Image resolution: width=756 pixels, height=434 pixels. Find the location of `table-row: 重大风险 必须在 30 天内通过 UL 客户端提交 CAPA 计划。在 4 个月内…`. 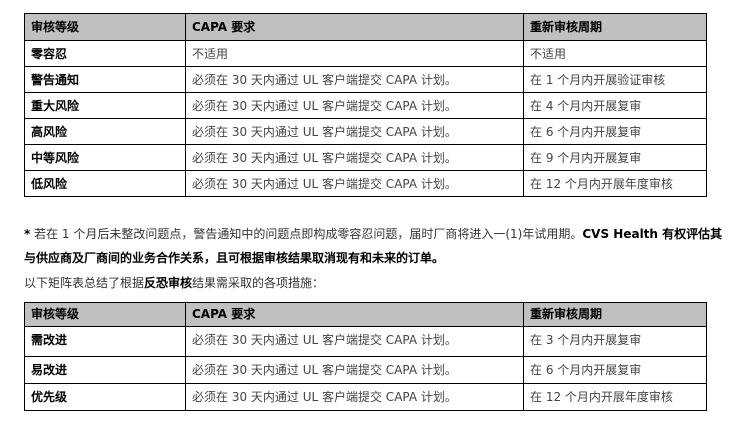

table-row: 重大风险 必须在 30 天内通过 UL 客户端提交 CAPA 计划。在 4 个月内… is located at coordinates (365, 105).